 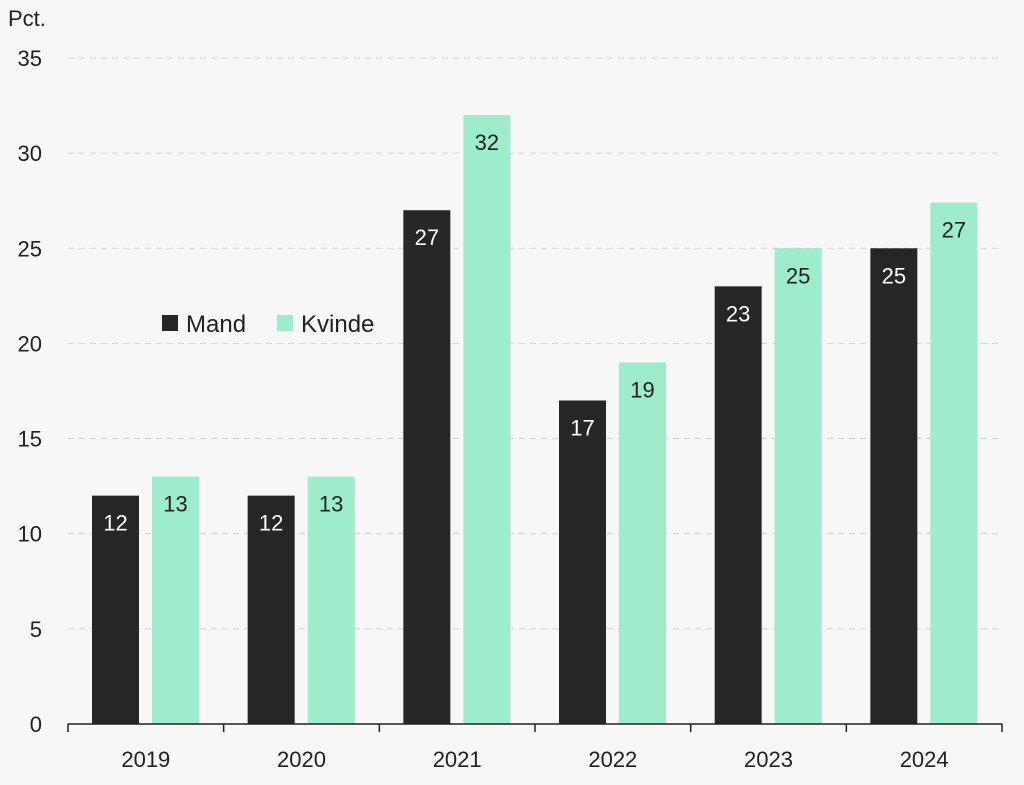 What do you see at coordinates (216, 324) in the screenshot?
I see `legend-label: Mand` at bounding box center [216, 324].